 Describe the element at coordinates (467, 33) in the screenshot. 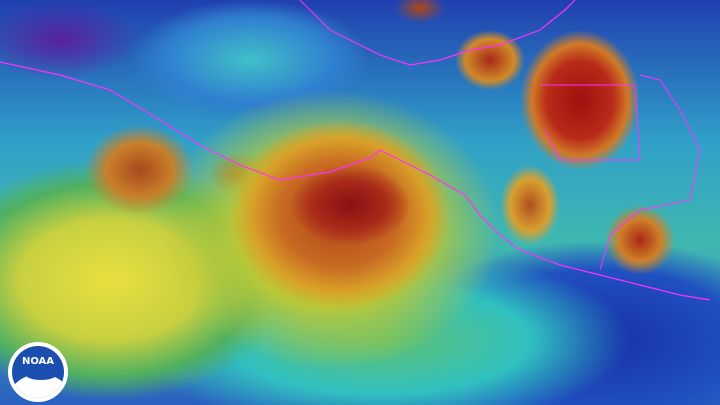

I see `coastline` at that location.